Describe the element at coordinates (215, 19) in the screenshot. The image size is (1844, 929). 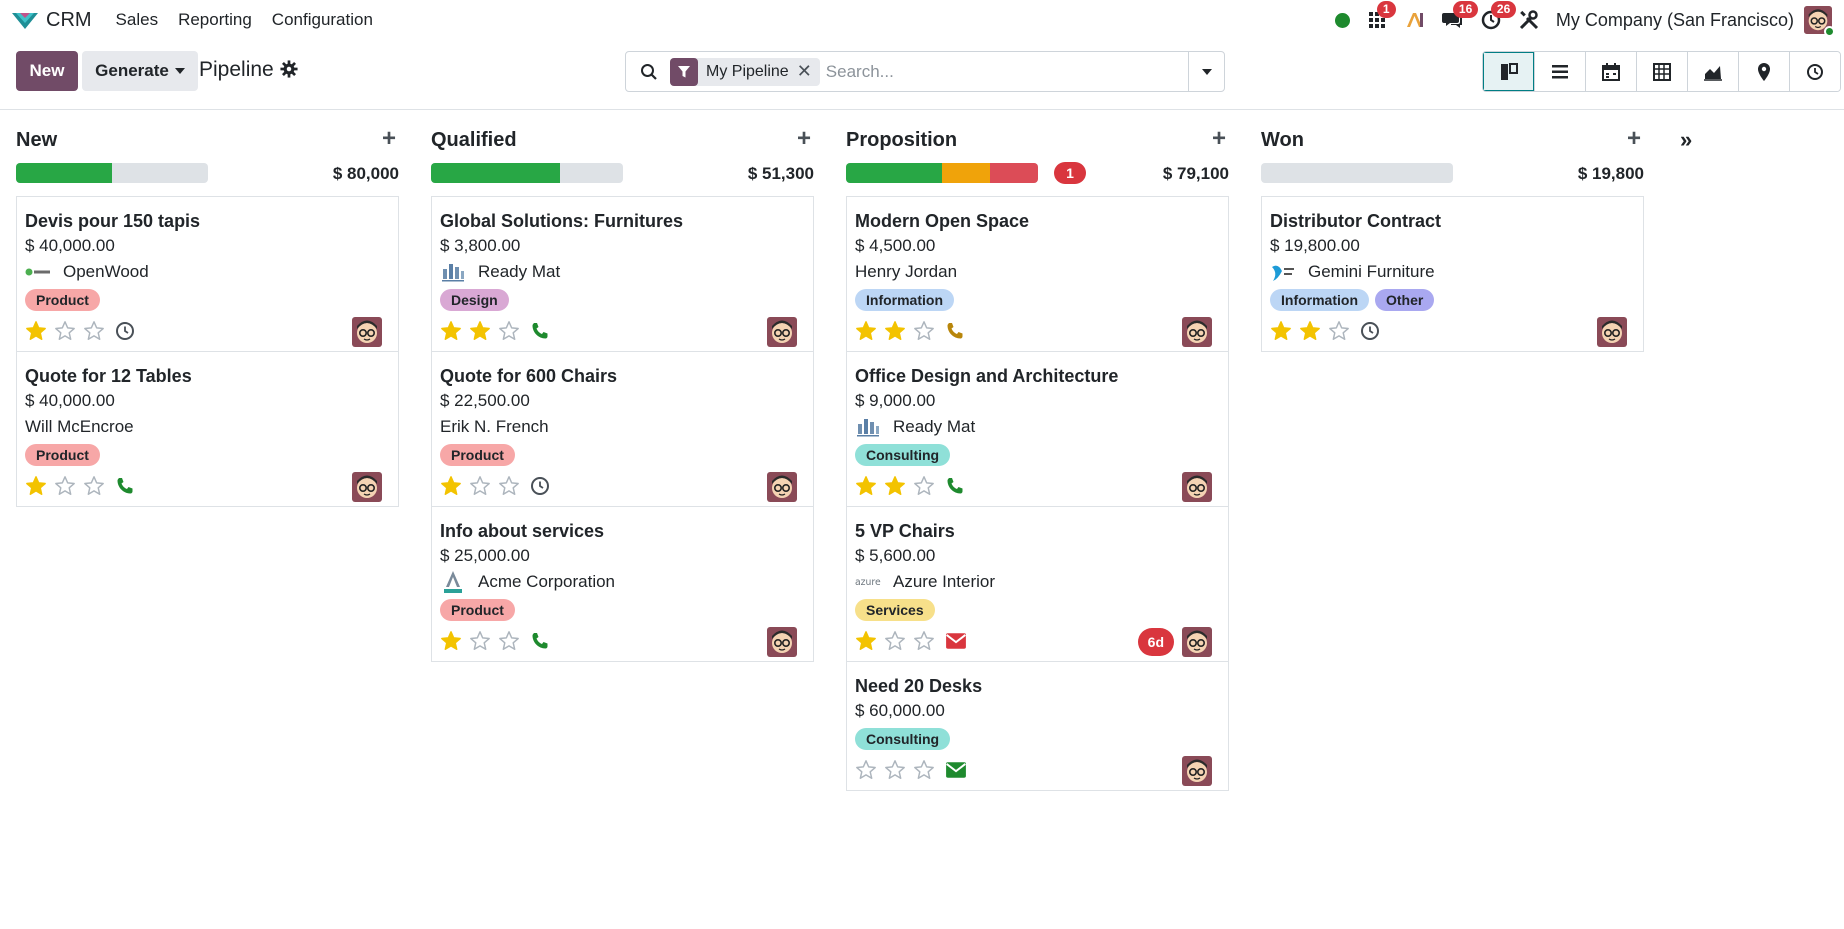
I see `menu-reporting: Reporting` at that location.